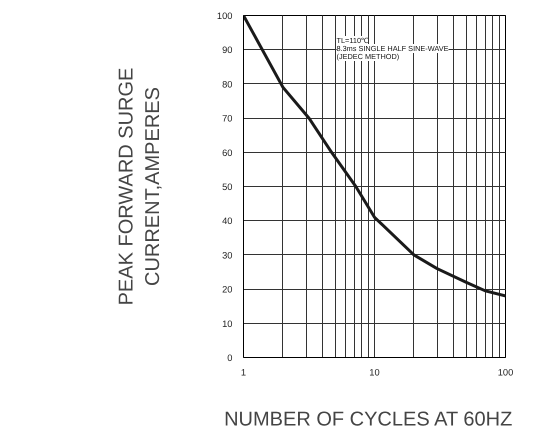  Describe the element at coordinates (374, 373) in the screenshot. I see `x-tick-label: 10` at that location.